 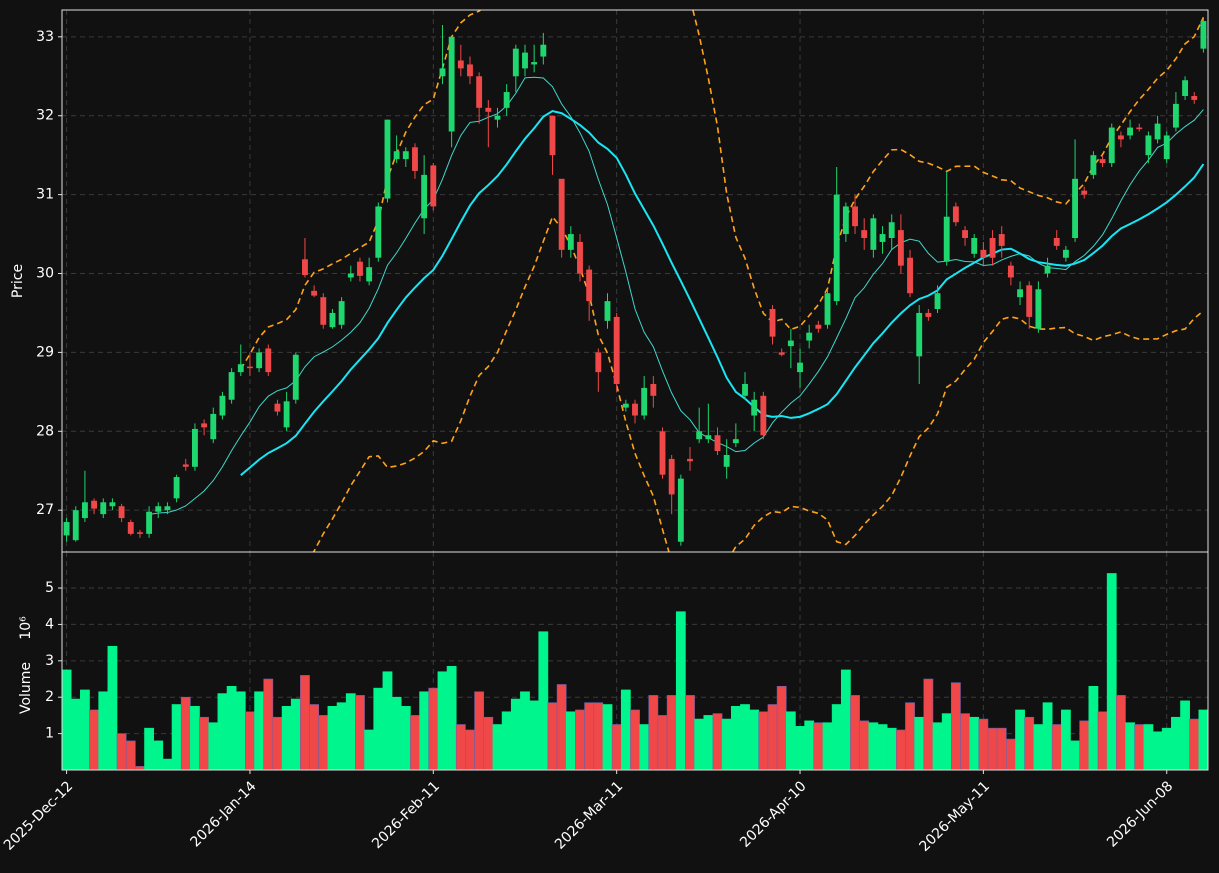 I want to click on y-tick-label: 5, so click(x=49, y=588).